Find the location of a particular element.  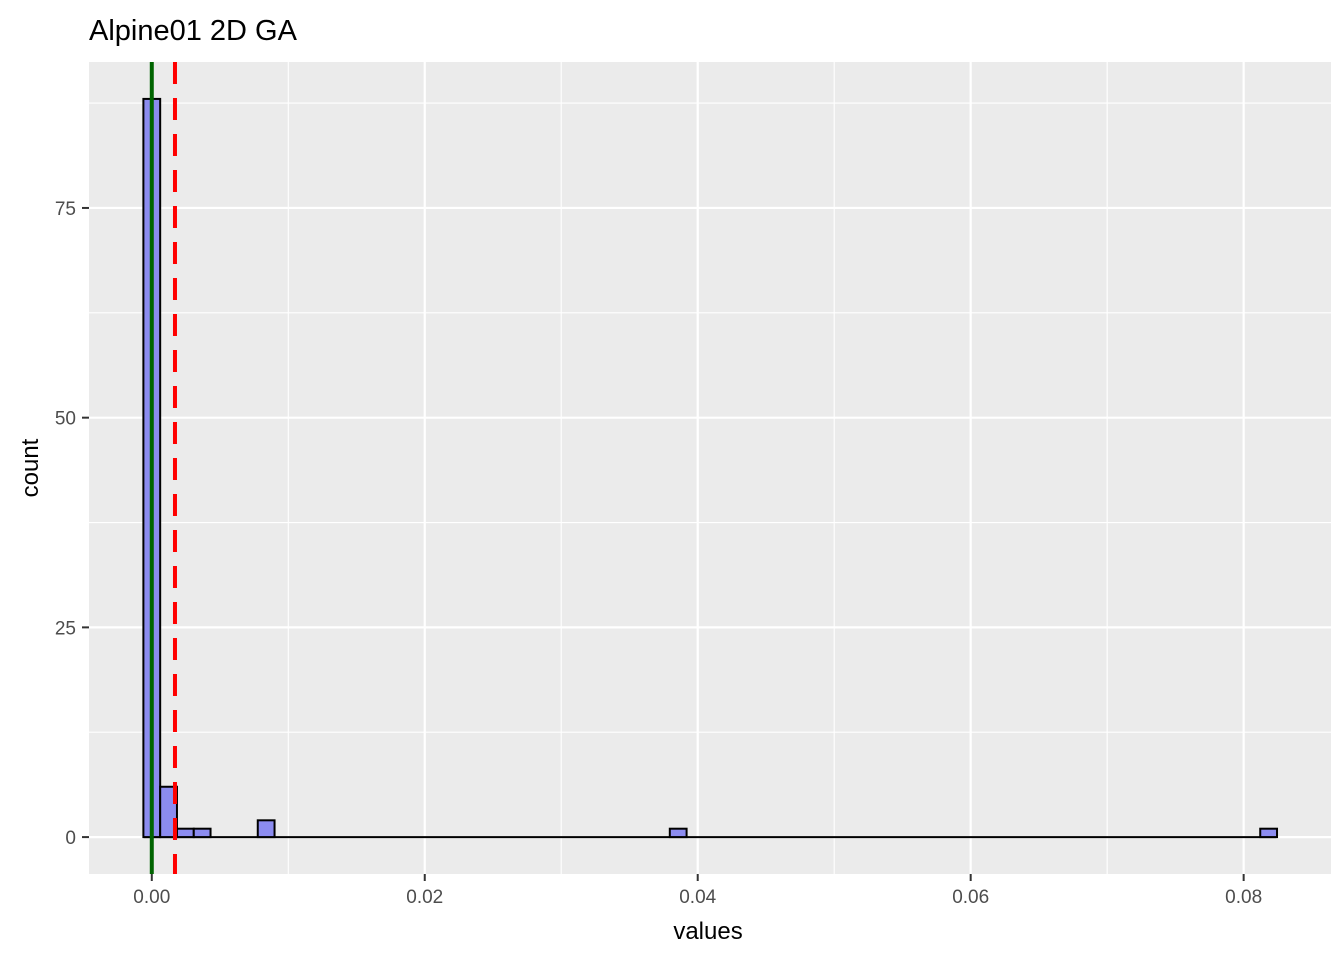

x-tick-label: 0.00 is located at coordinates (151, 897).